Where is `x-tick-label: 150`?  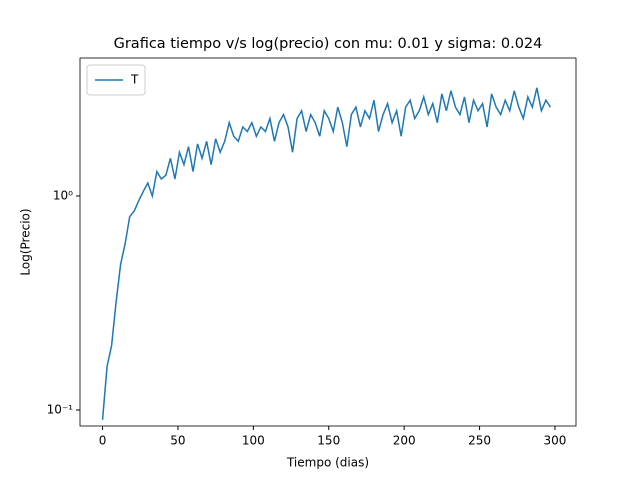
x-tick-label: 150 is located at coordinates (328, 441).